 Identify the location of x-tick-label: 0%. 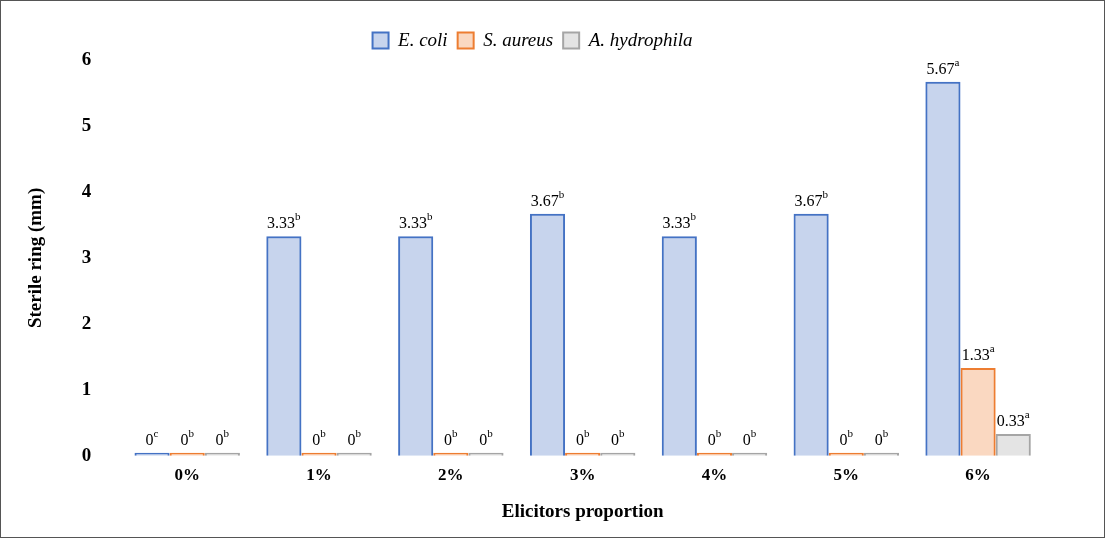
(187, 475).